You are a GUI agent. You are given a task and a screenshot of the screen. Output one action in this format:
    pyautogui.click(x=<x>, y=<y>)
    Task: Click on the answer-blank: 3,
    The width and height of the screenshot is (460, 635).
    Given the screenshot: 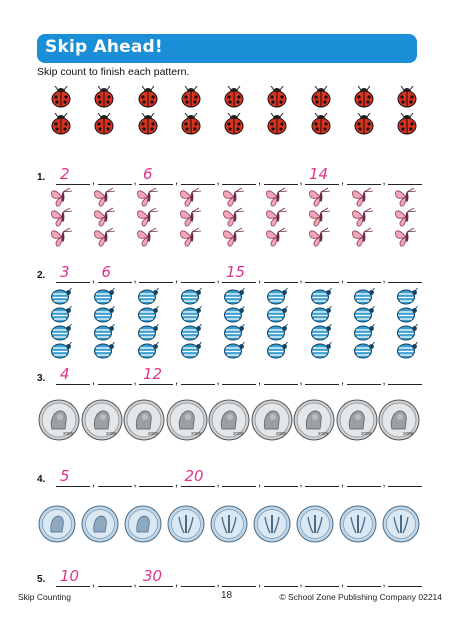 What is the action you would take?
    pyautogui.click(x=75, y=270)
    